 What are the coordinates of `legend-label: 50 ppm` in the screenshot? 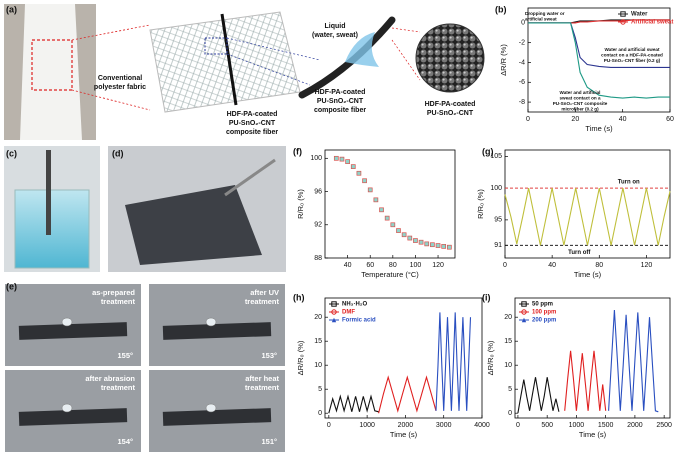 It's located at (542, 305).